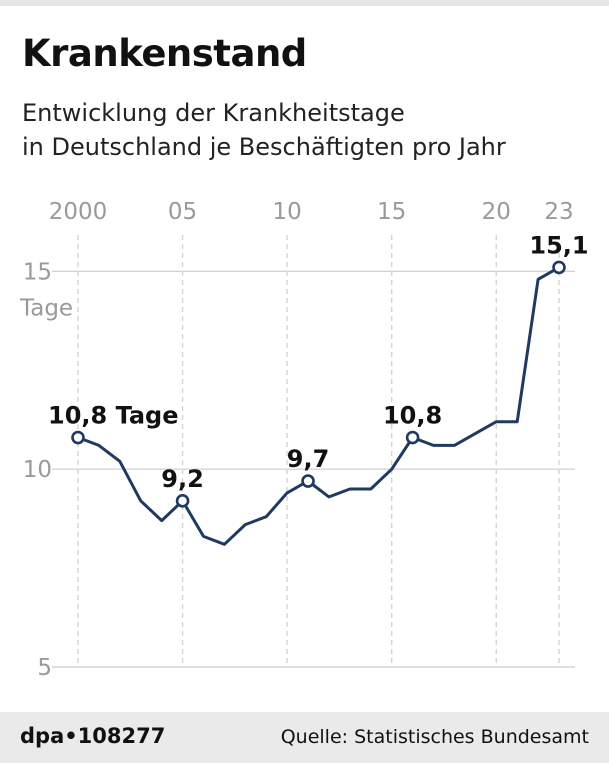  Describe the element at coordinates (264, 147) in the screenshot. I see `subtitle-line-2: in Deutschland je Beschäftigten pro Jahr` at that location.